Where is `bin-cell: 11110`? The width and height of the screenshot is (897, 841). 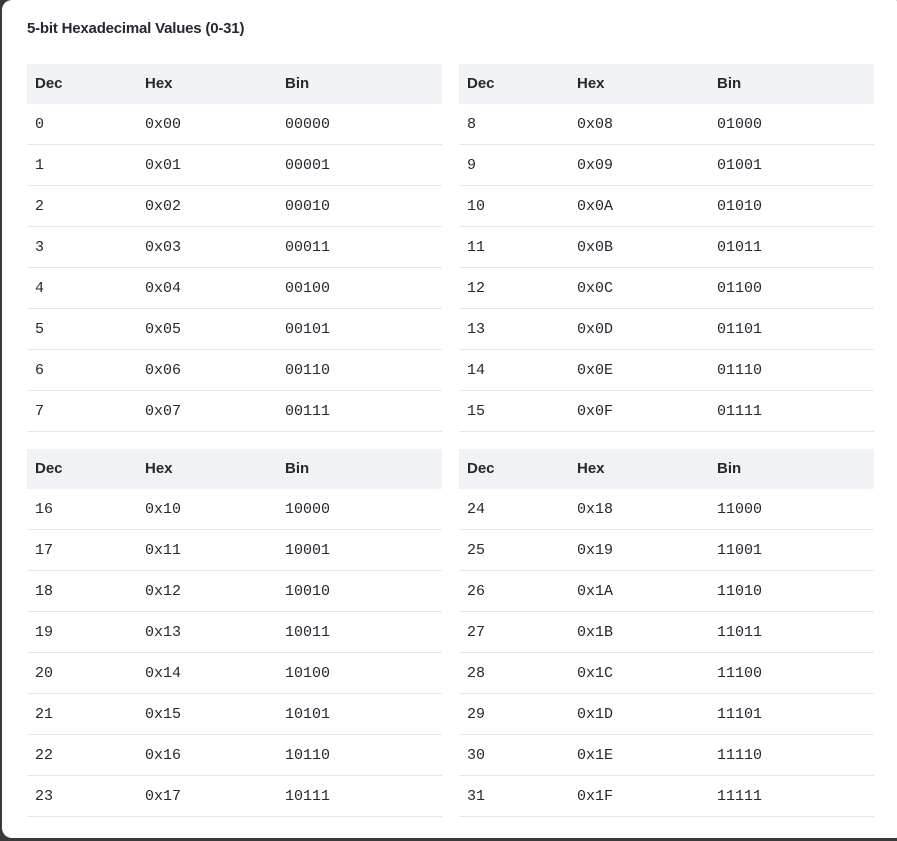
bin-cell: 11110 is located at coordinates (791, 755).